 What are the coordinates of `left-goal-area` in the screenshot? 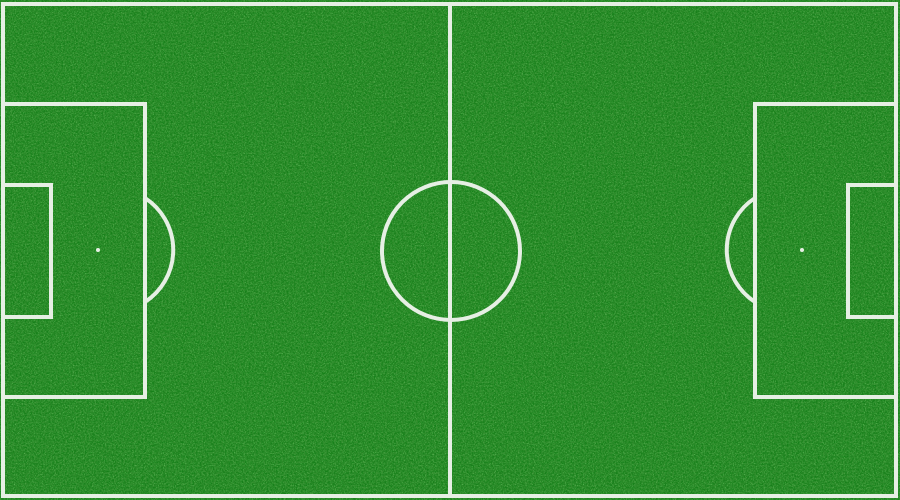 It's located at (27, 251).